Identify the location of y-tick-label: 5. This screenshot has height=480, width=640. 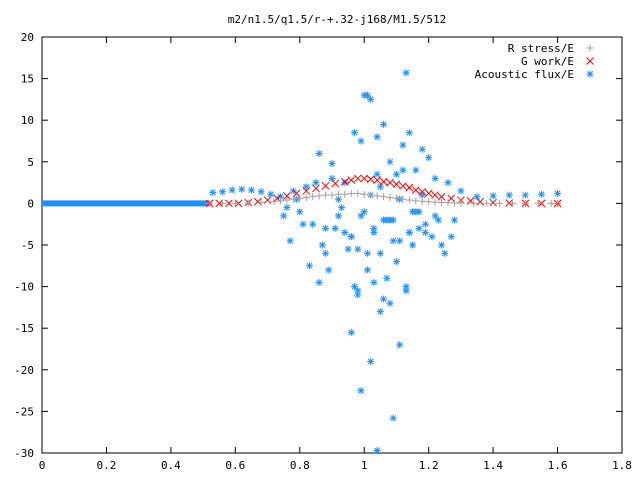
(30, 162).